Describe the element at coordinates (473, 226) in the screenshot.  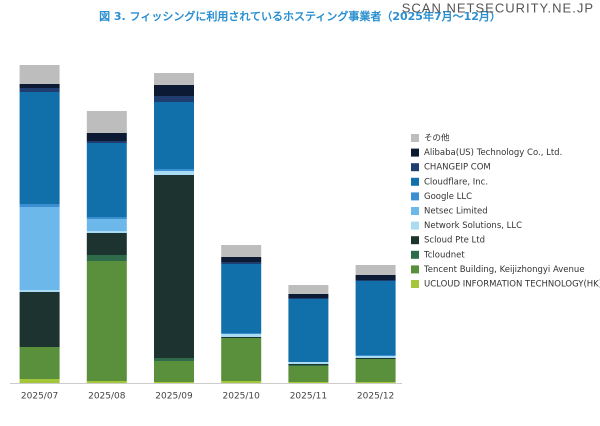
I see `legend-label: Network Solutions, LLC` at that location.